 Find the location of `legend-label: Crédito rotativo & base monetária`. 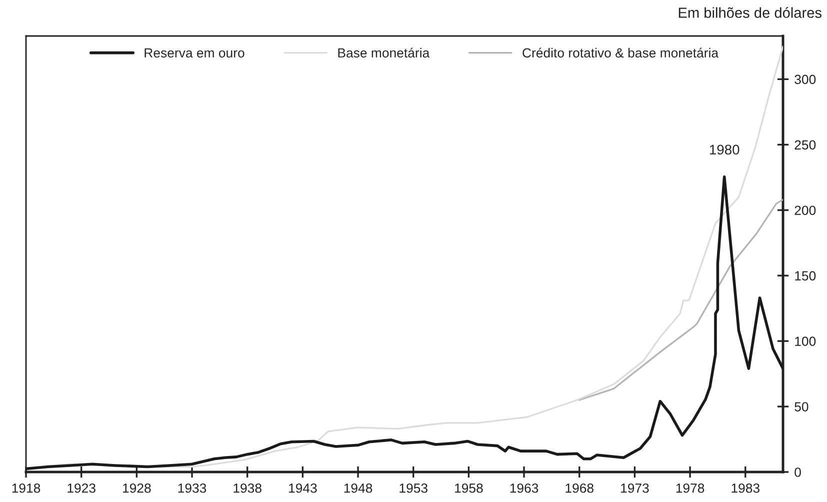

legend-label: Crédito rotativo & base monetária is located at coordinates (620, 53).